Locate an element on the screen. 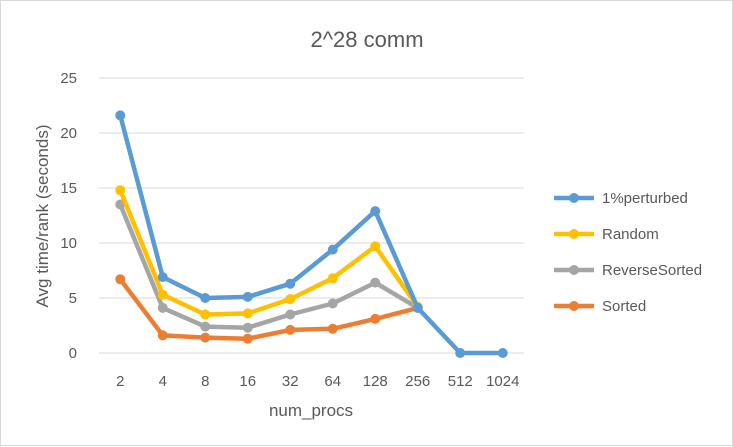 This screenshot has height=447, width=733. legend-item: Sorted is located at coordinates (600, 306).